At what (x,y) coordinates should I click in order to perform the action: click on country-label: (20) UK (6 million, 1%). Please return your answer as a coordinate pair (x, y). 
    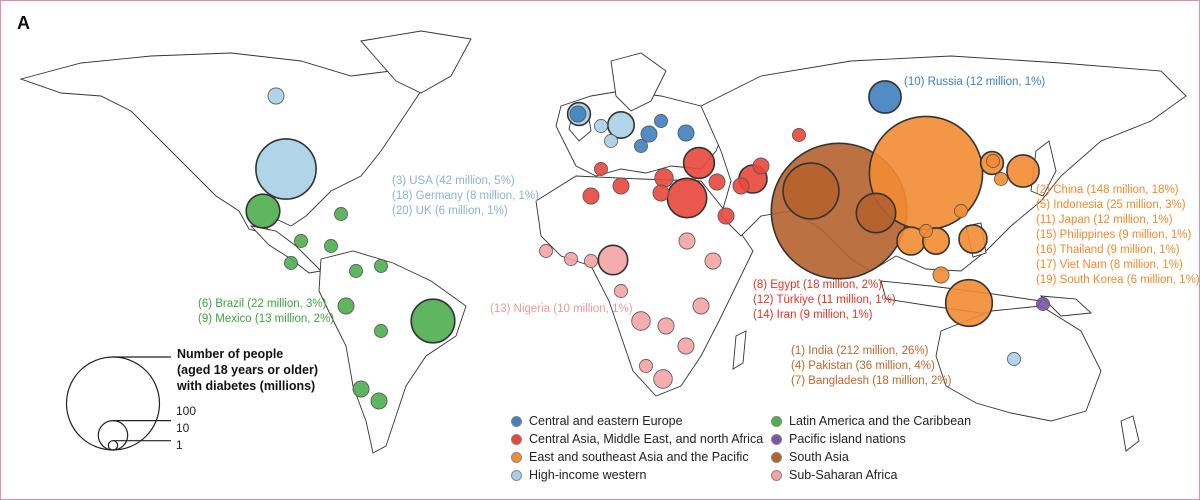
    Looking at the image, I should click on (450, 211).